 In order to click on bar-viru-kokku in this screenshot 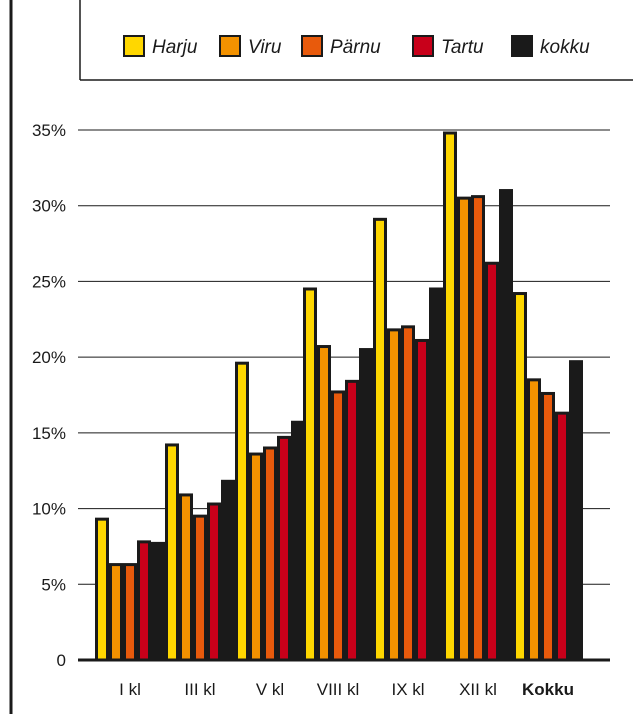, I will do `click(534, 519)`.